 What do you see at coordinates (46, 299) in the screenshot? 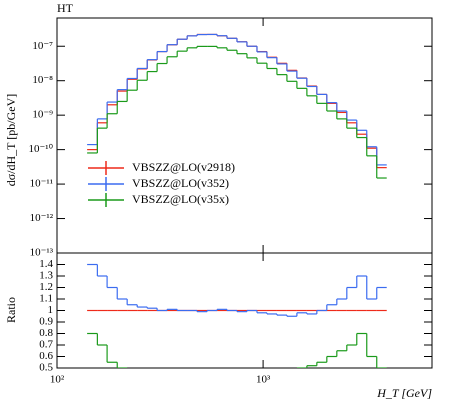
I see `y-tick-label: 1.1` at bounding box center [46, 299].